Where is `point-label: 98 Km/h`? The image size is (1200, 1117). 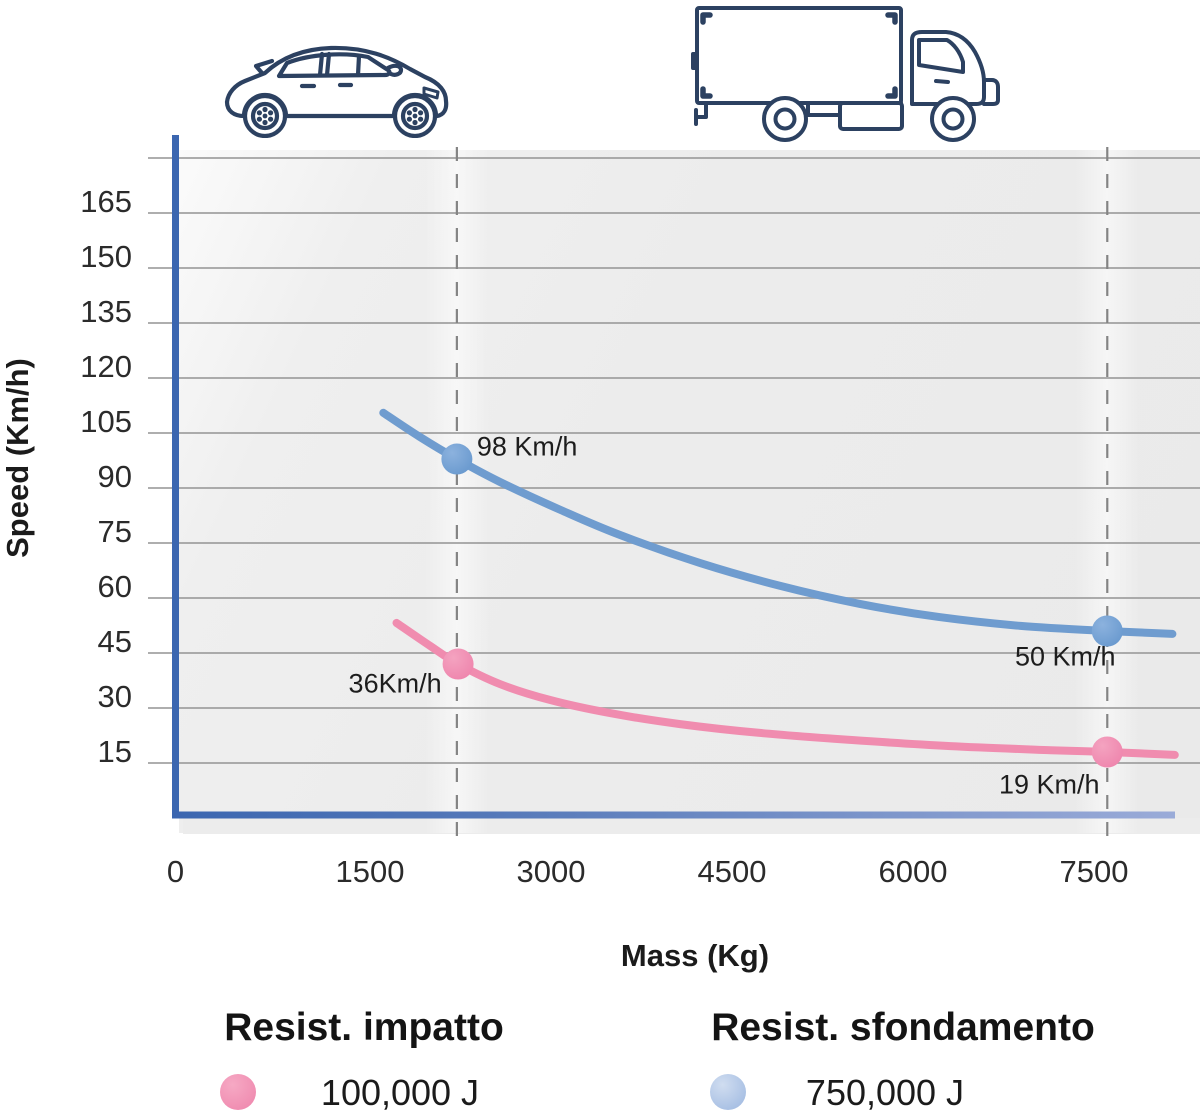 point-label: 98 Km/h is located at coordinates (527, 446).